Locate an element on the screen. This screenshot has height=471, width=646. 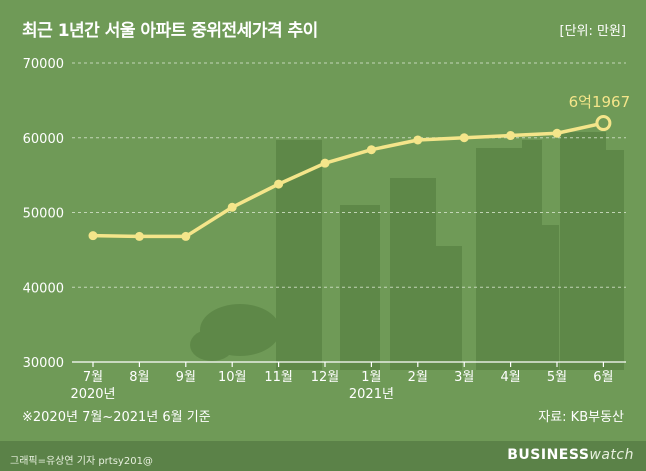
x-tick-label: 7월 is located at coordinates (93, 377).